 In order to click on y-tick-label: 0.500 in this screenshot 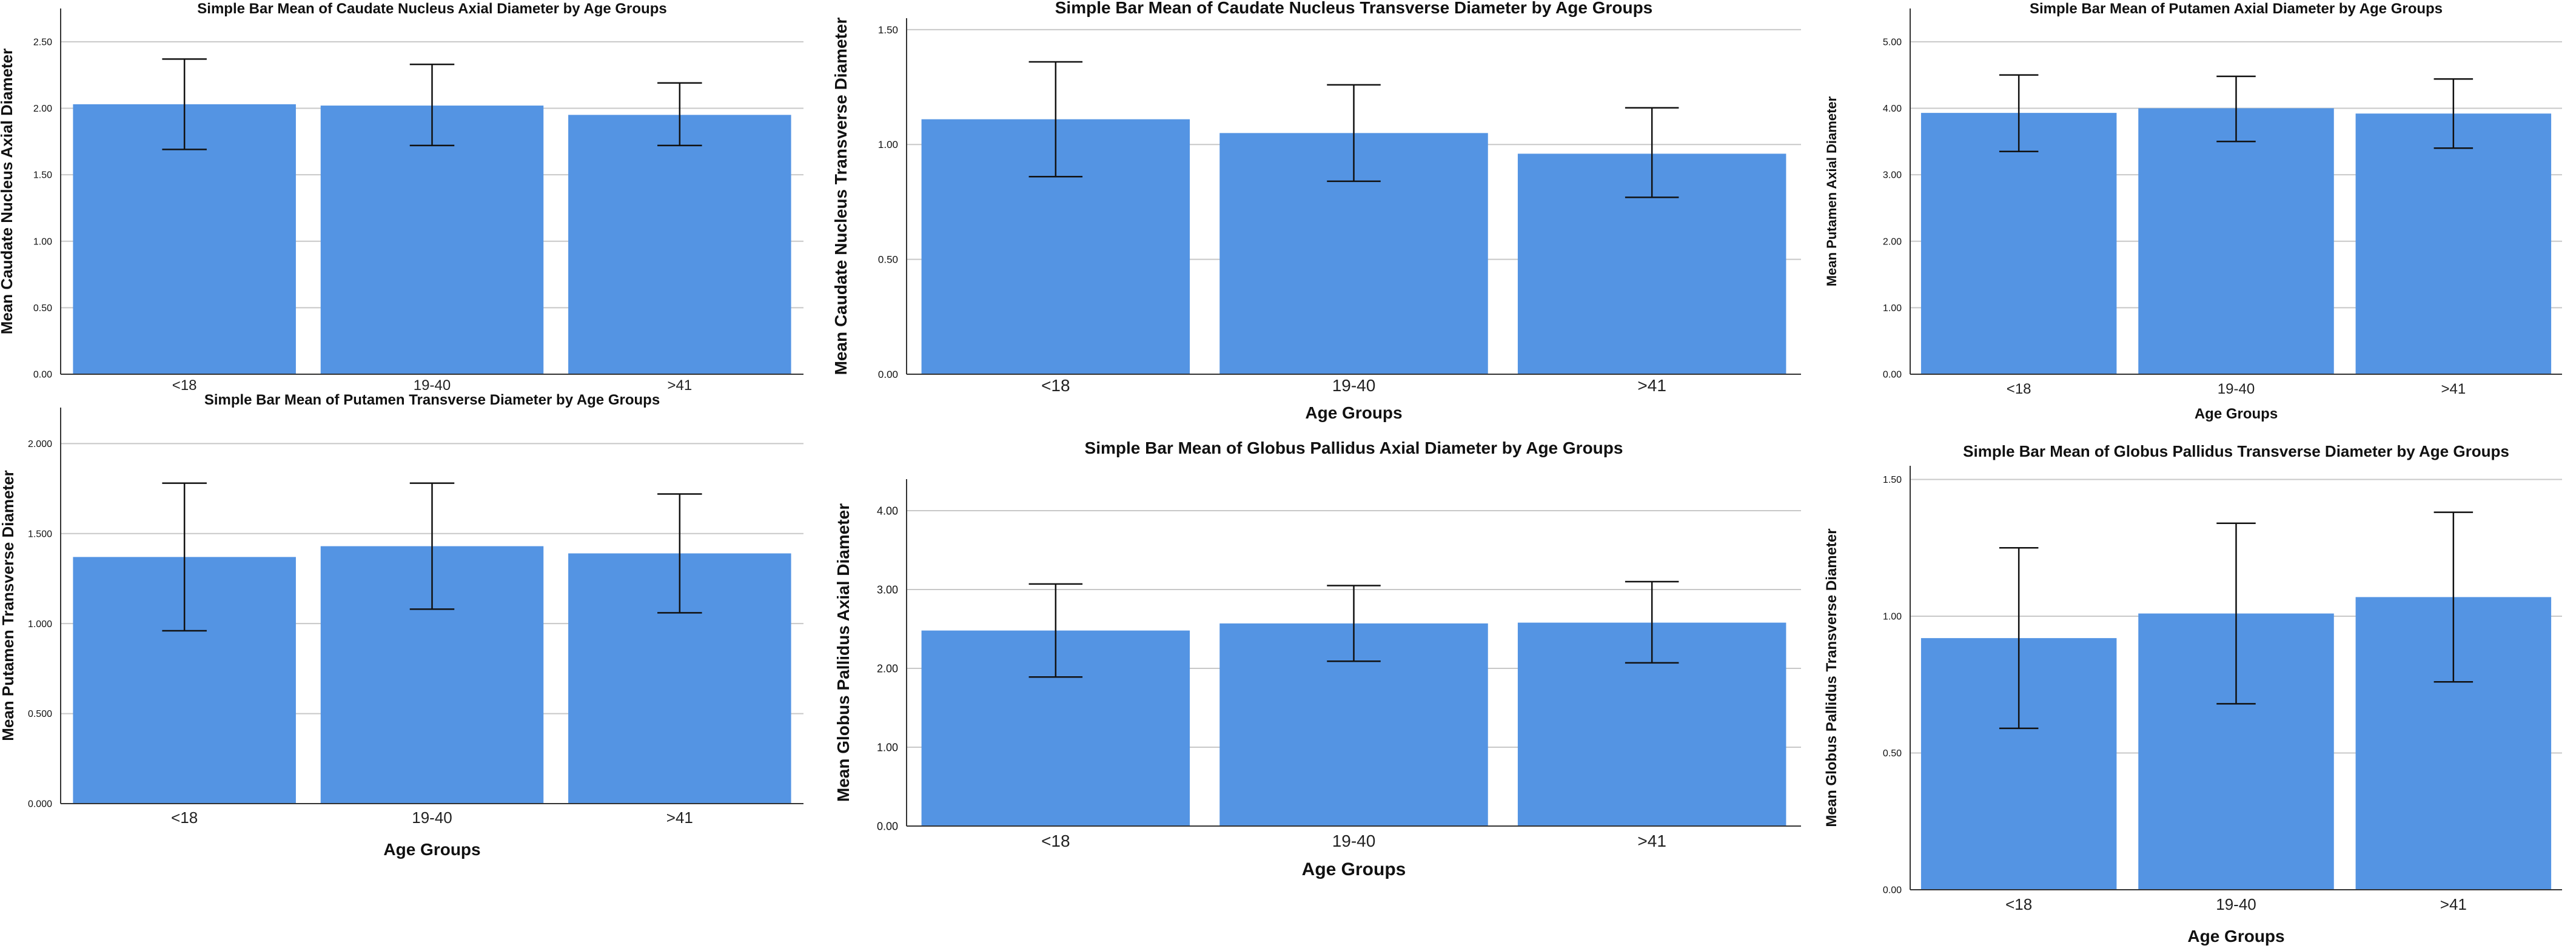, I will do `click(40, 714)`.